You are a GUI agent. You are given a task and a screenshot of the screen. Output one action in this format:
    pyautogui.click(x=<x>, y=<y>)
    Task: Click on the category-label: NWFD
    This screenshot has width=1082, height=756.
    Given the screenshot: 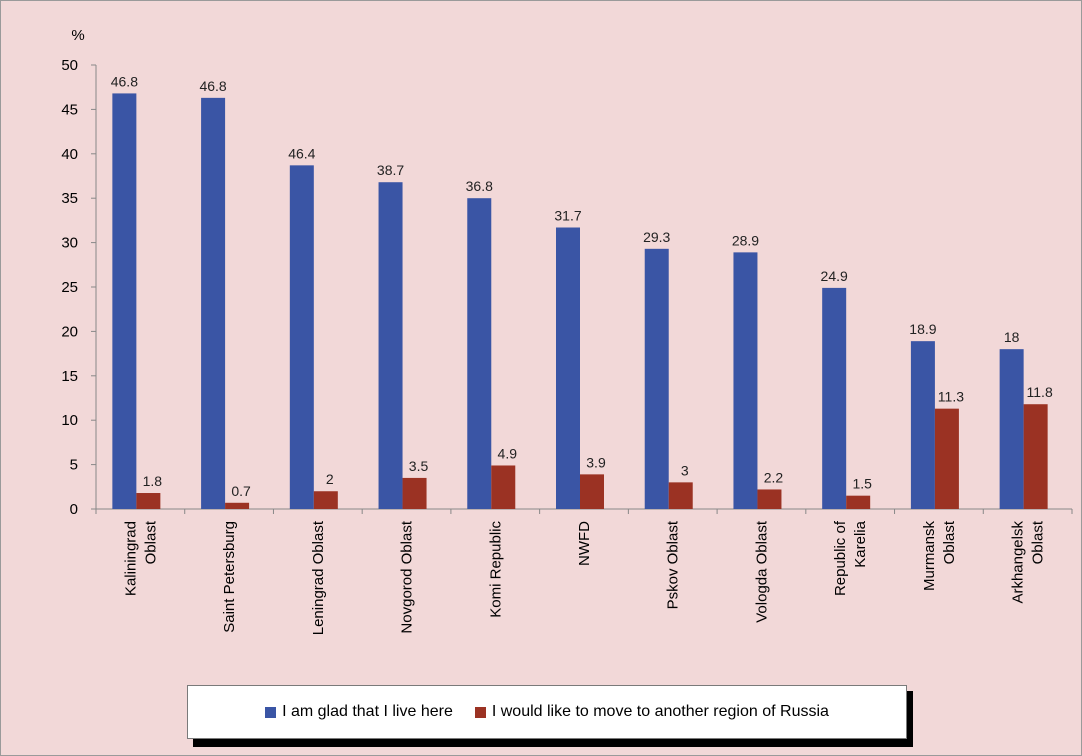 What is the action you would take?
    pyautogui.click(x=584, y=543)
    